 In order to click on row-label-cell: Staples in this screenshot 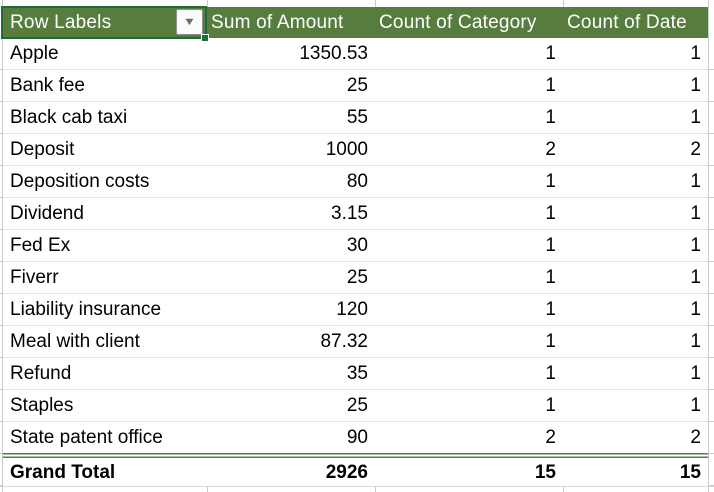, I will do `click(42, 405)`.